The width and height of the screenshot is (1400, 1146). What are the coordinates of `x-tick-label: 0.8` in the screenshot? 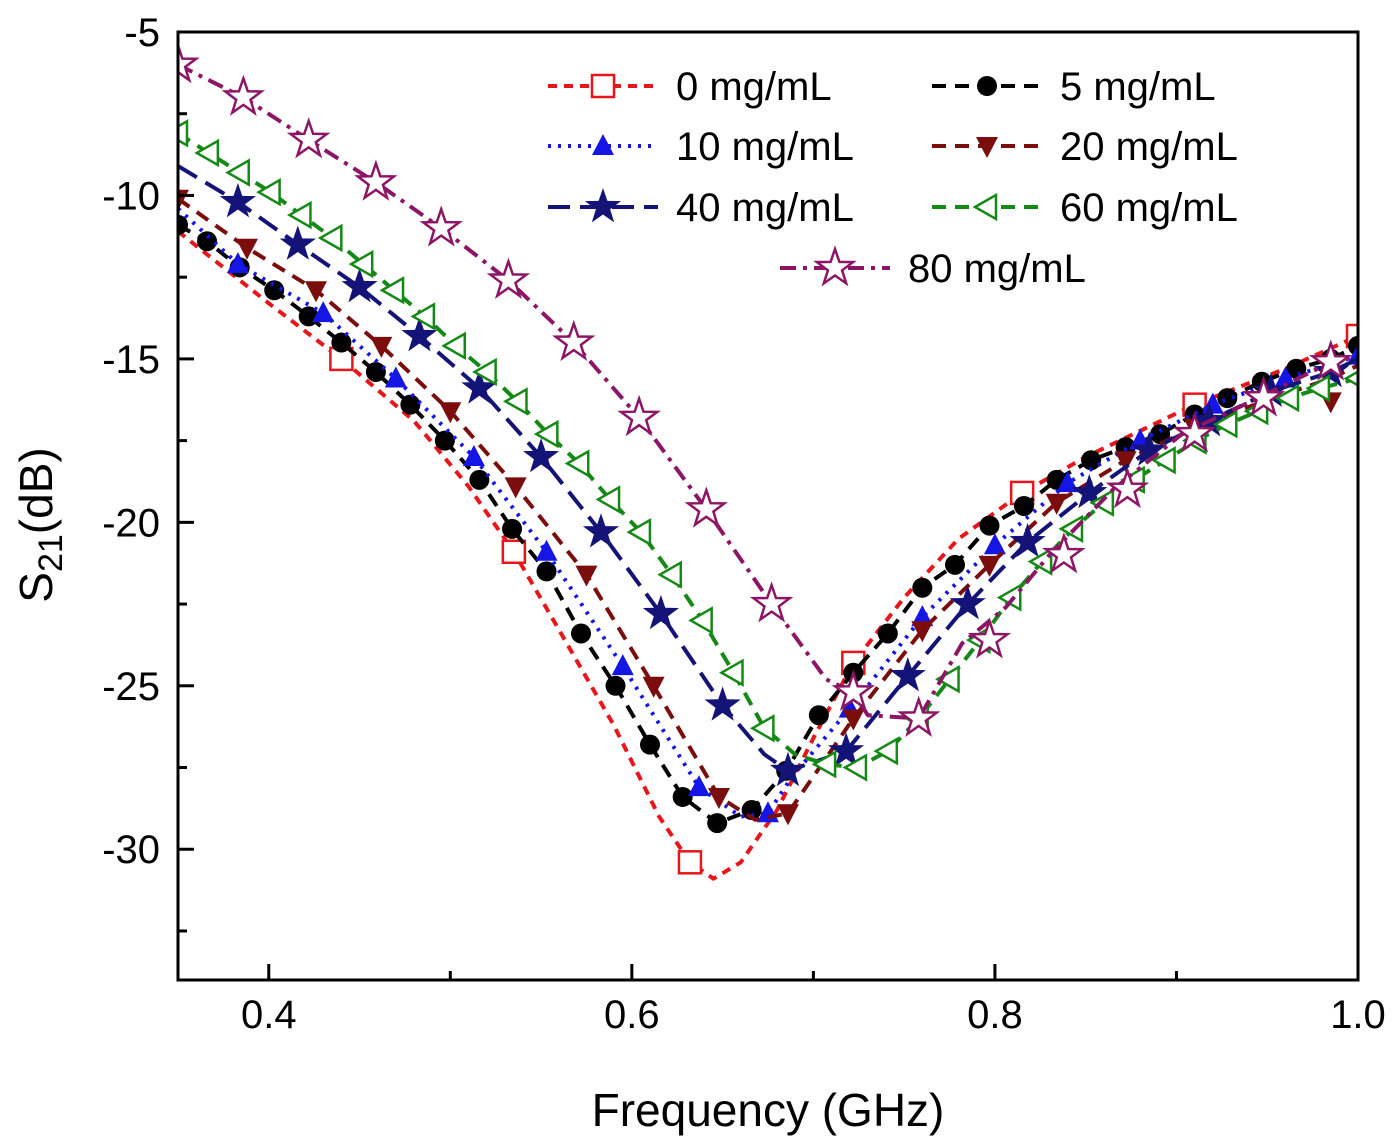 It's located at (995, 1015).